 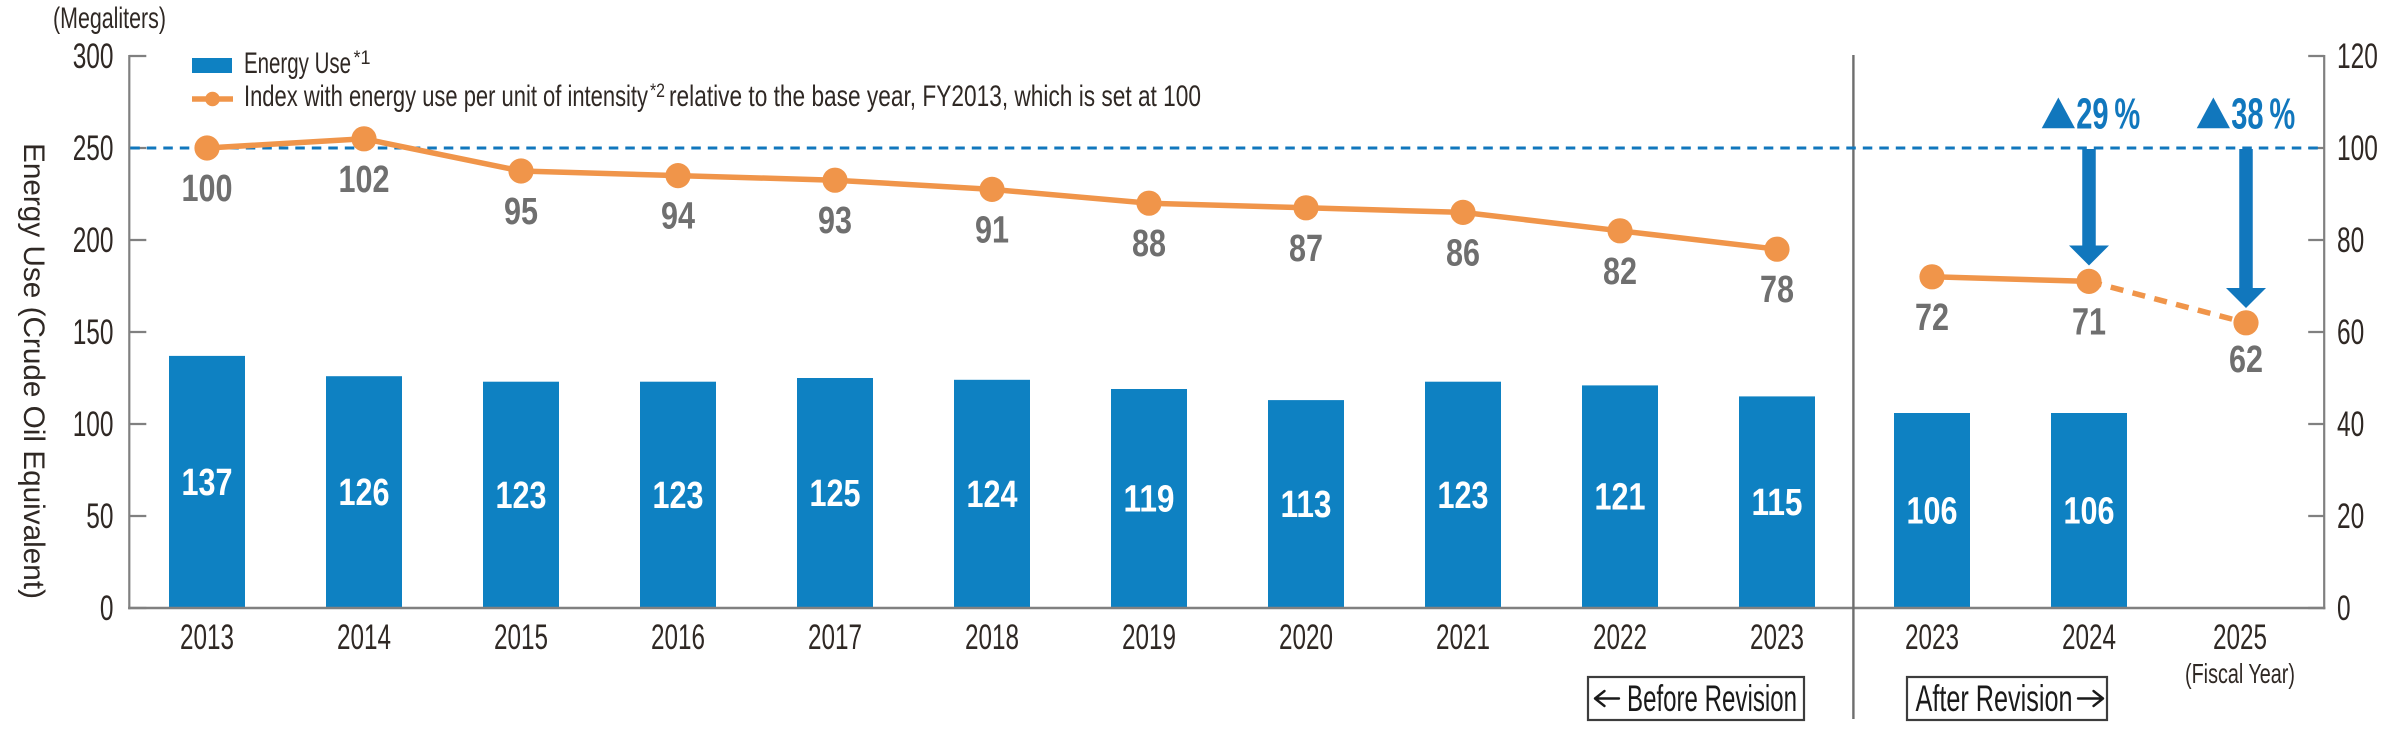 I want to click on svg-text: (Megaliters), so click(x=109, y=18).